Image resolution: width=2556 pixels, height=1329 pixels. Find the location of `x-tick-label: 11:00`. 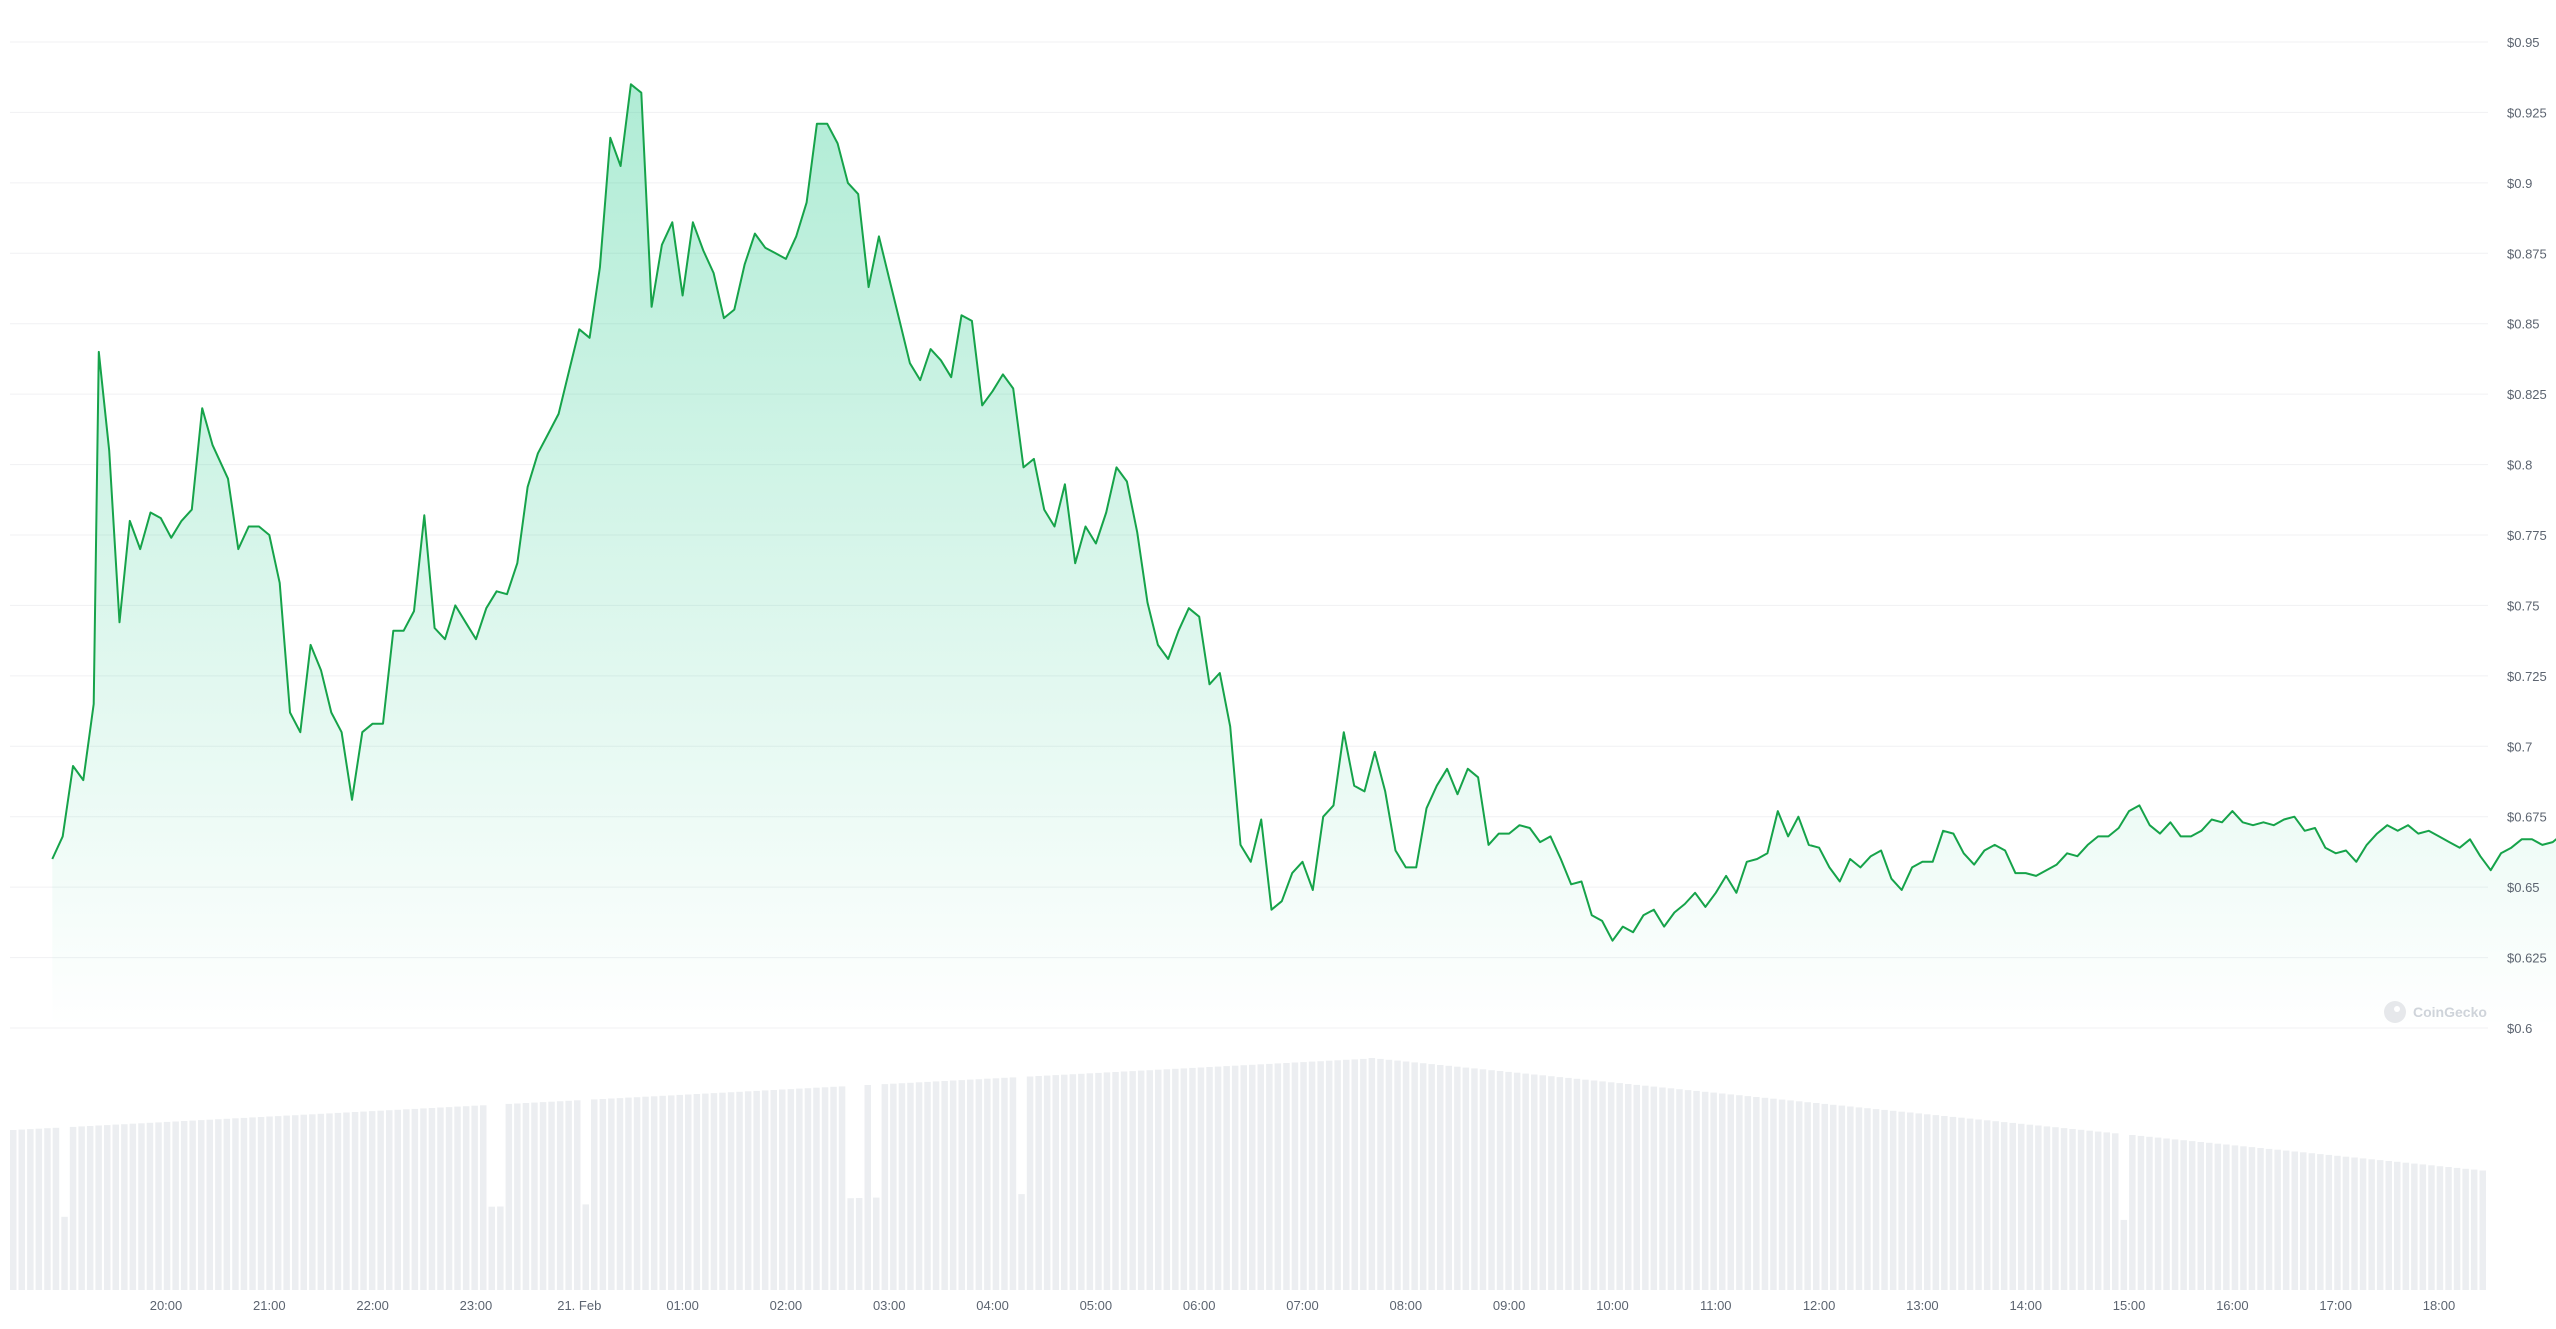

x-tick-label: 11:00 is located at coordinates (1716, 1305).